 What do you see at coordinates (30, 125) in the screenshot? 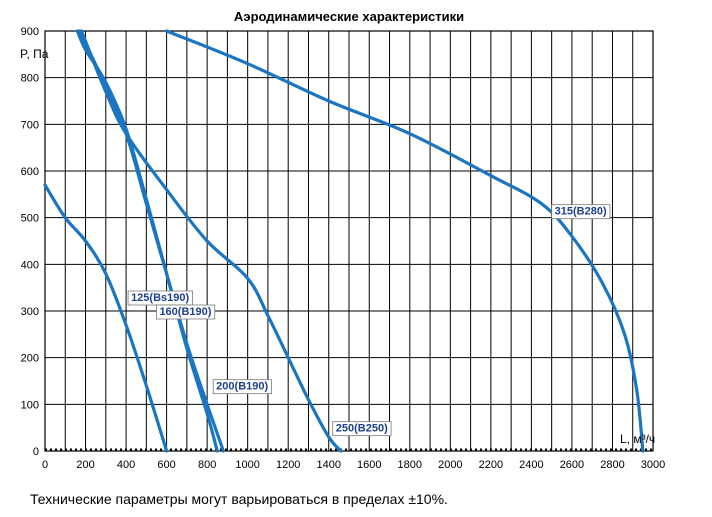
I see `y-tick-label: 700` at bounding box center [30, 125].